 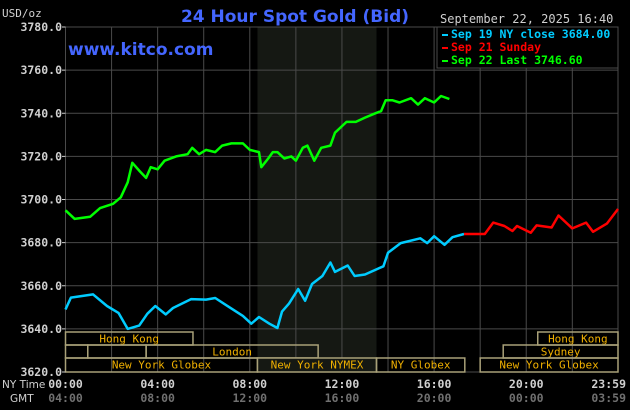 I want to click on session-label-london: London, so click(x=232, y=352).